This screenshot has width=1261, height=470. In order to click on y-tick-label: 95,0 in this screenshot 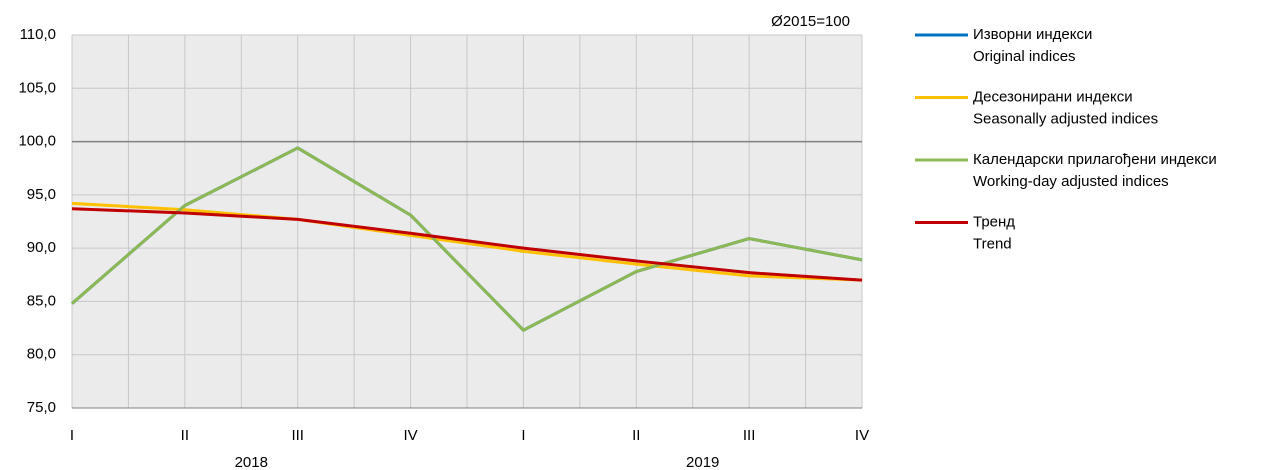, I will do `click(41, 194)`.